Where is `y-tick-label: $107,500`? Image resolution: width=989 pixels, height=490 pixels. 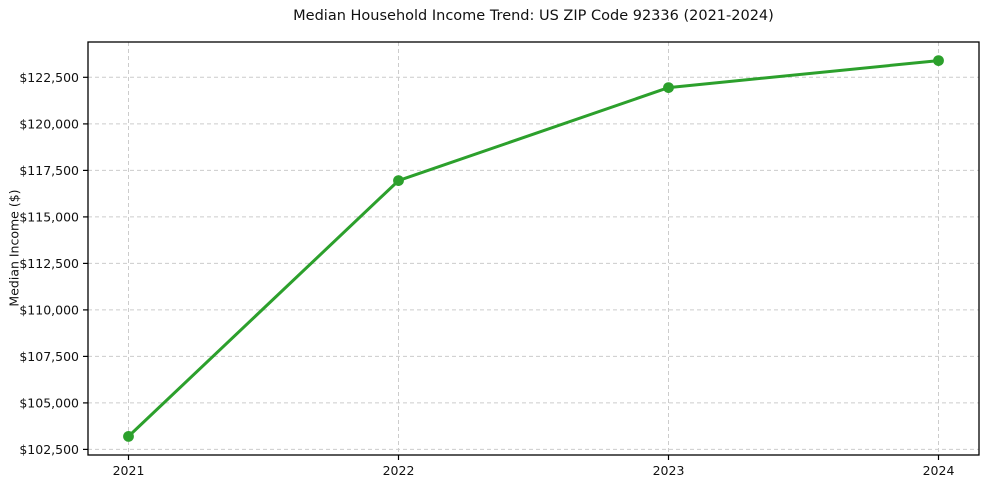 y-tick-label: $107,500 is located at coordinates (49, 356).